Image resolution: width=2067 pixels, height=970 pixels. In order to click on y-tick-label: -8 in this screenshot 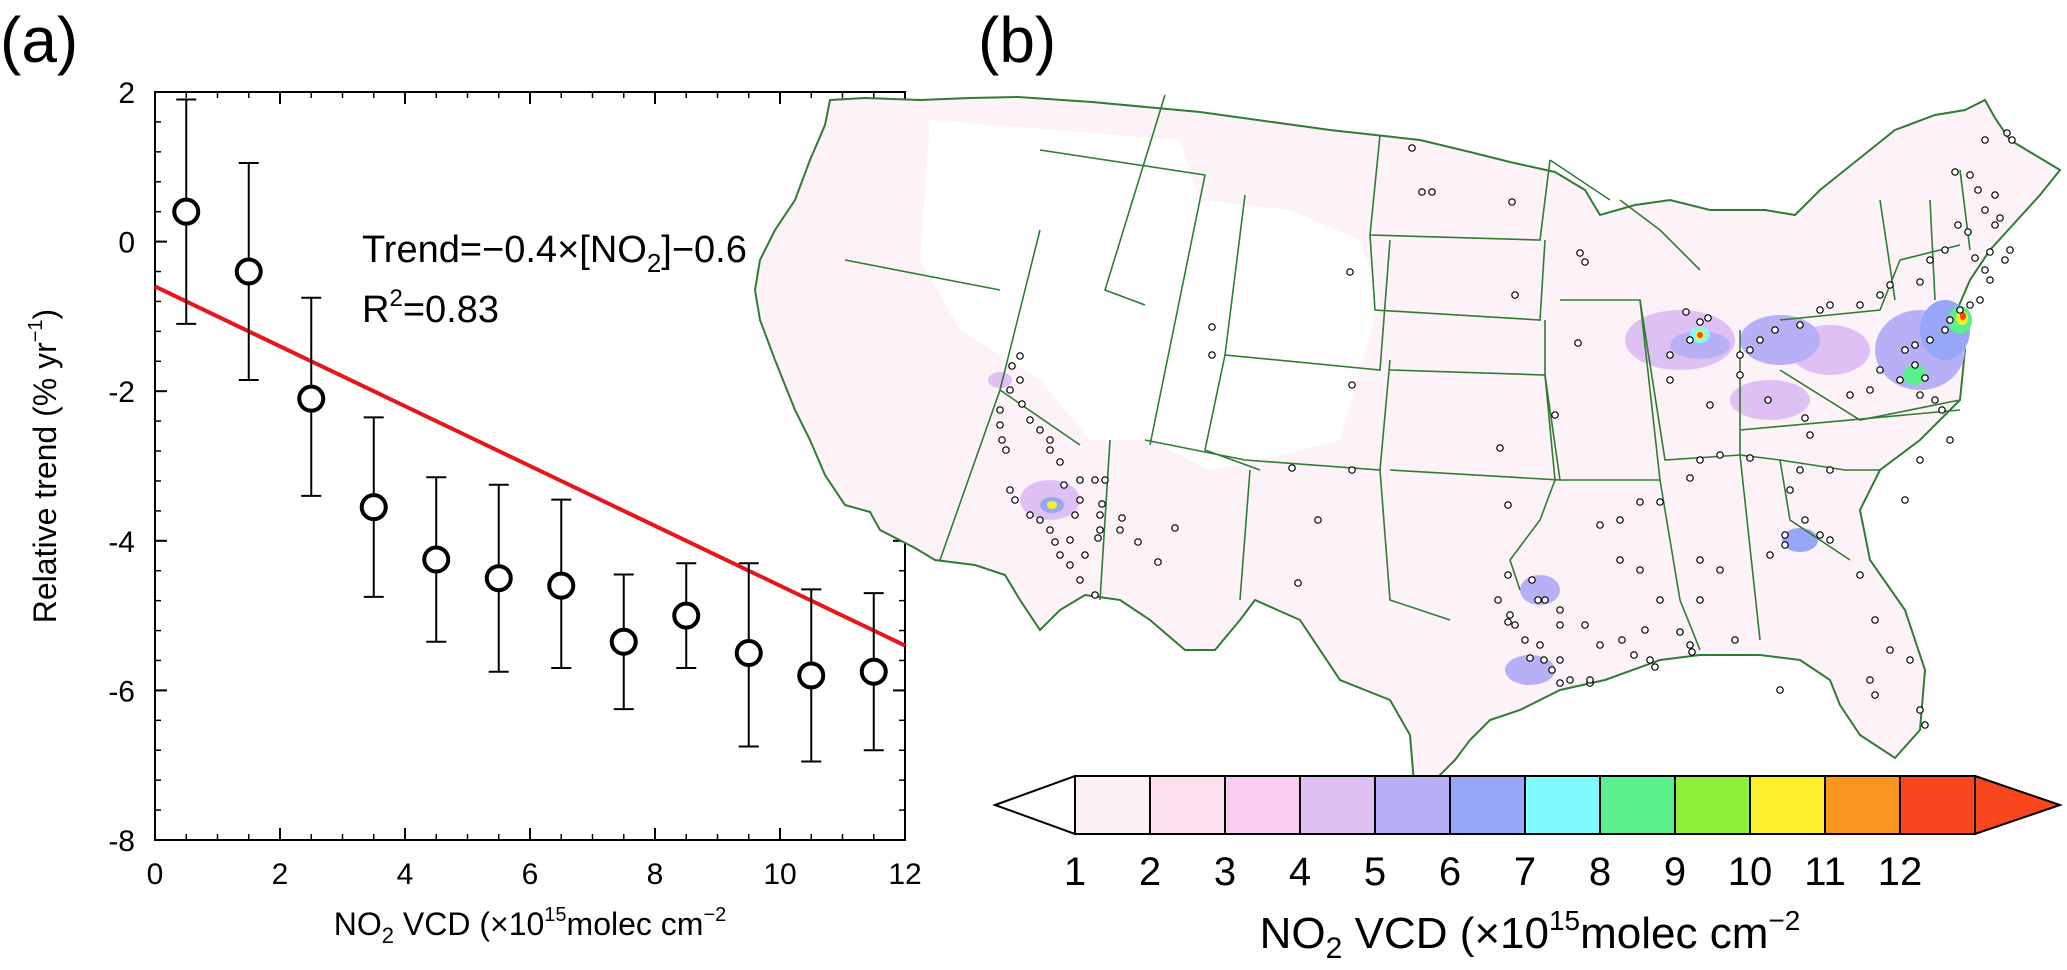, I will do `click(121, 841)`.